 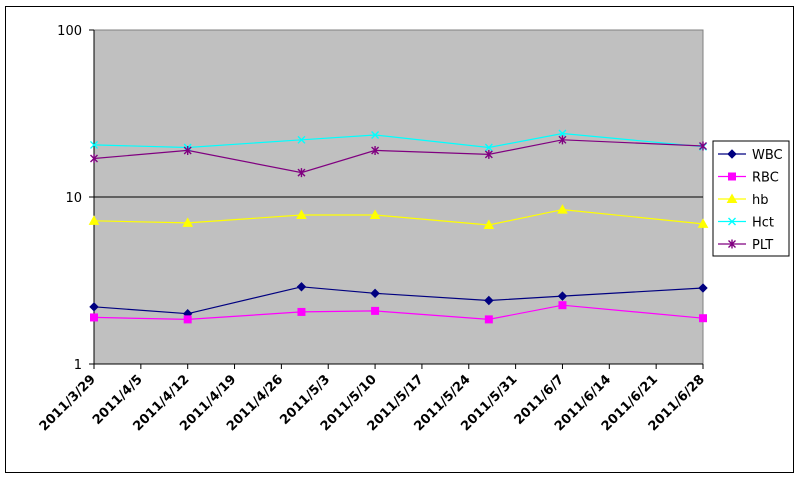 I want to click on legend-label: PLT, so click(x=762, y=245).